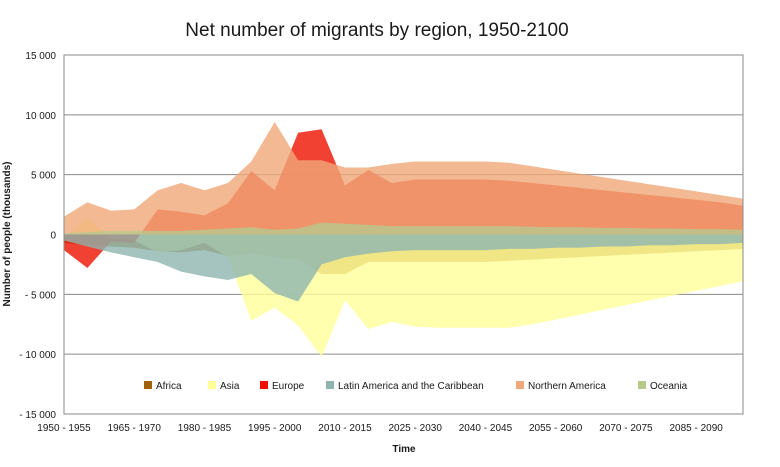 Image resolution: width=780 pixels, height=467 pixels. Describe the element at coordinates (416, 428) in the screenshot. I see `x-tick-label: 2025 - 2030` at that location.